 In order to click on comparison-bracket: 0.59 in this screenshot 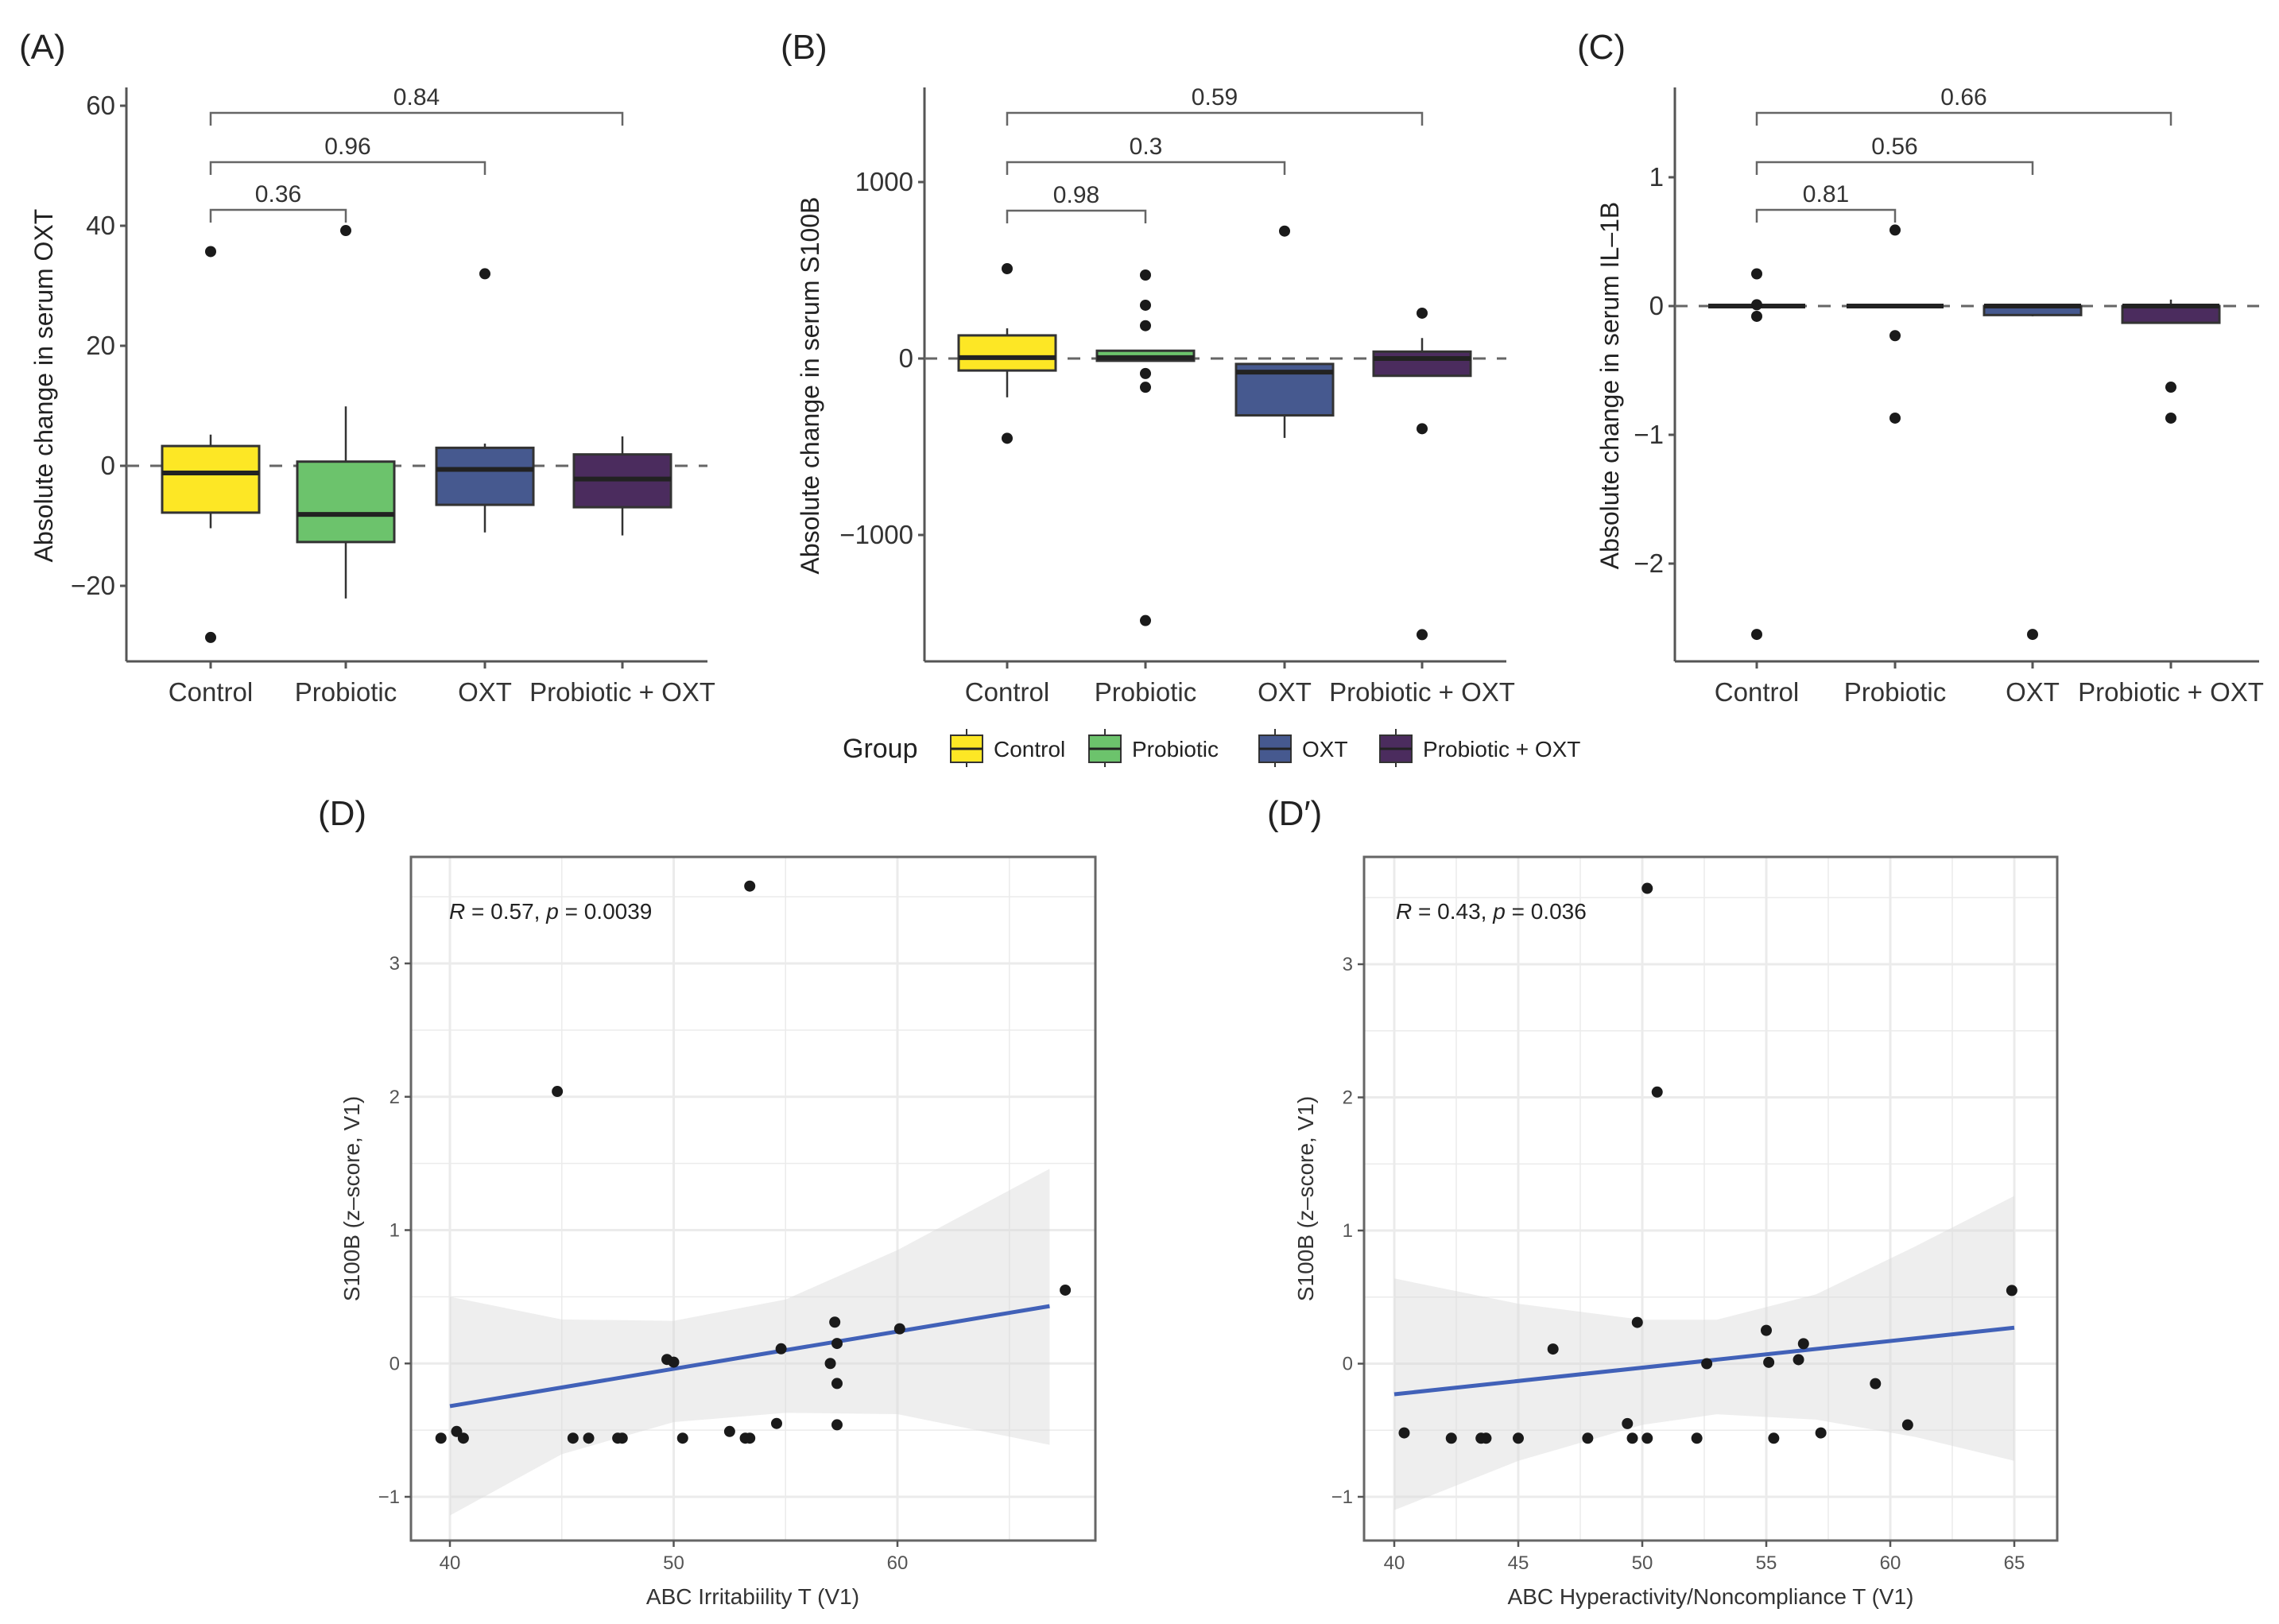, I will do `click(1215, 105)`.